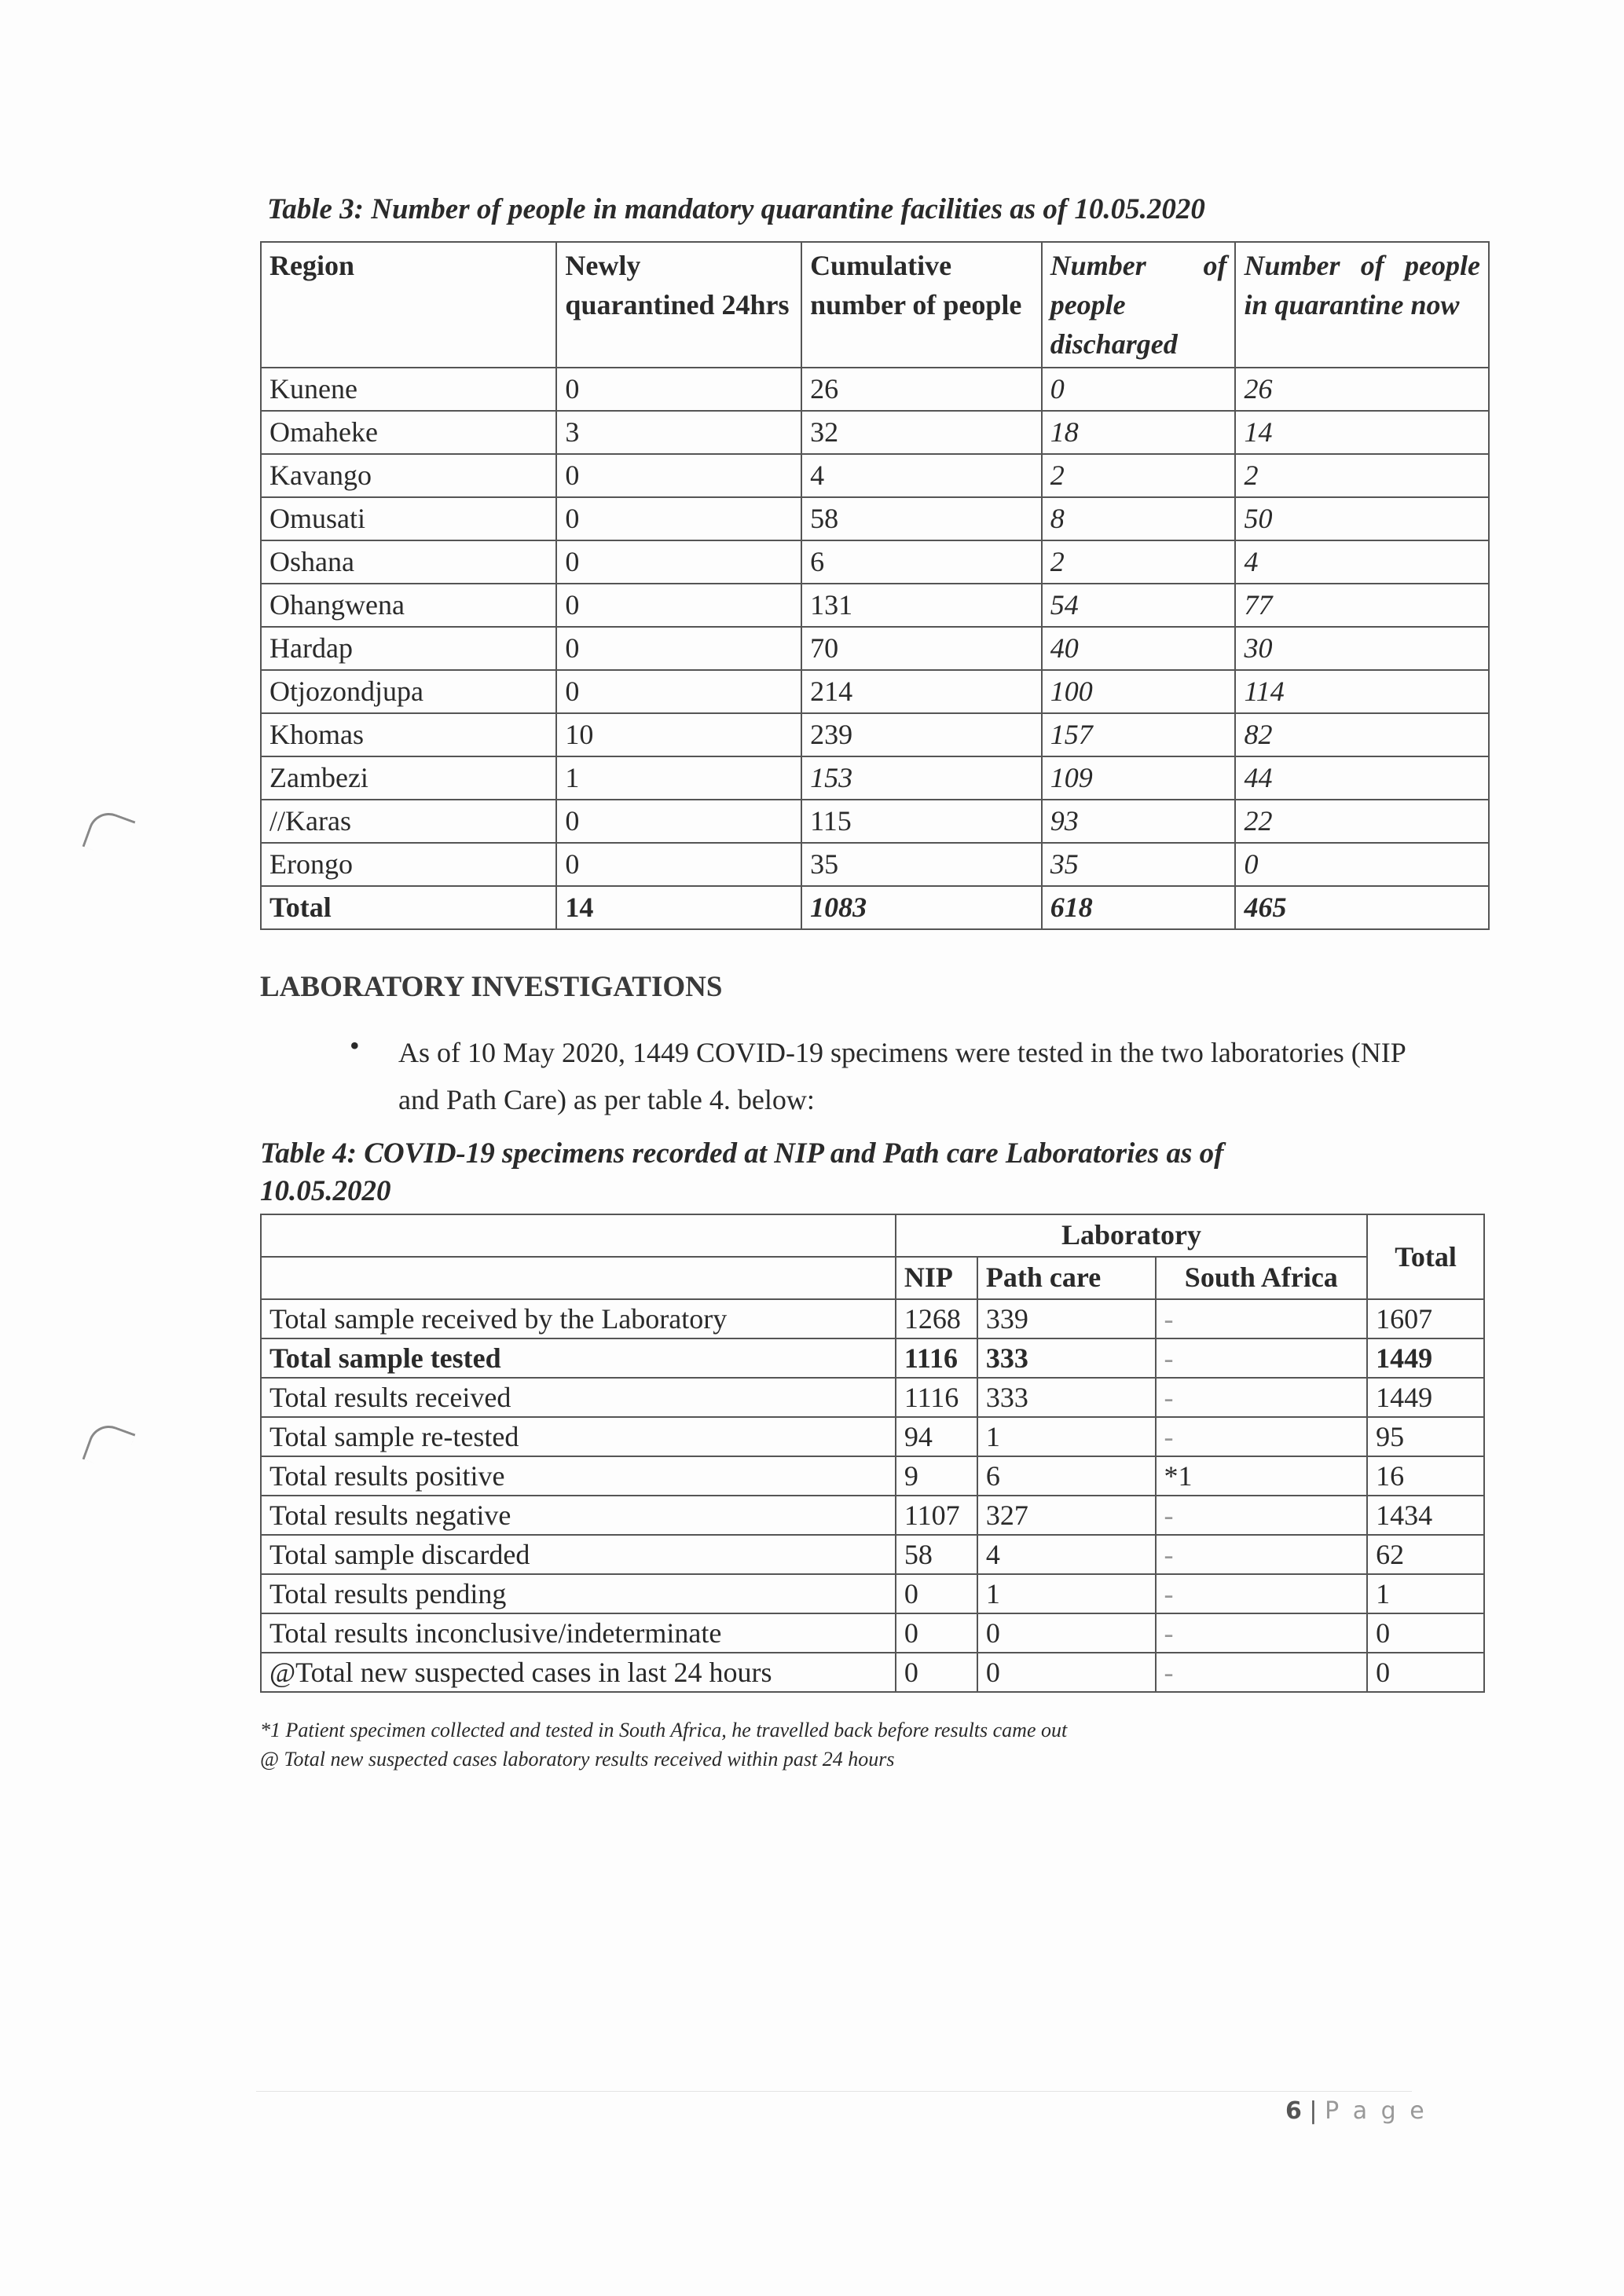 Image resolution: width=1624 pixels, height=2296 pixels. Describe the element at coordinates (936, 1633) in the screenshot. I see `nip-cell: 0` at that location.